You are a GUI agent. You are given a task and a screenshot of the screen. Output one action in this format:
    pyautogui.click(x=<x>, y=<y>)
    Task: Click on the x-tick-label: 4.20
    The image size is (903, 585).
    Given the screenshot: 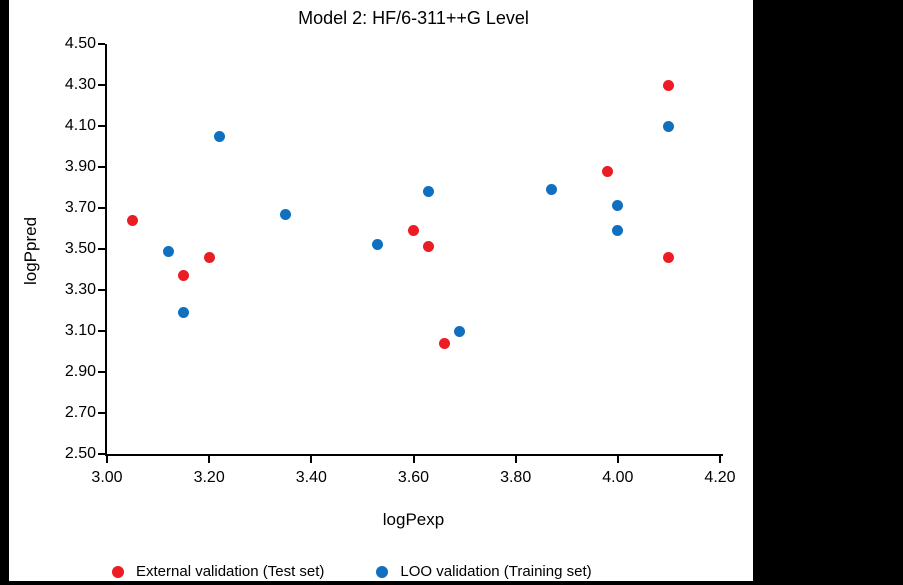 What is the action you would take?
    pyautogui.click(x=720, y=477)
    